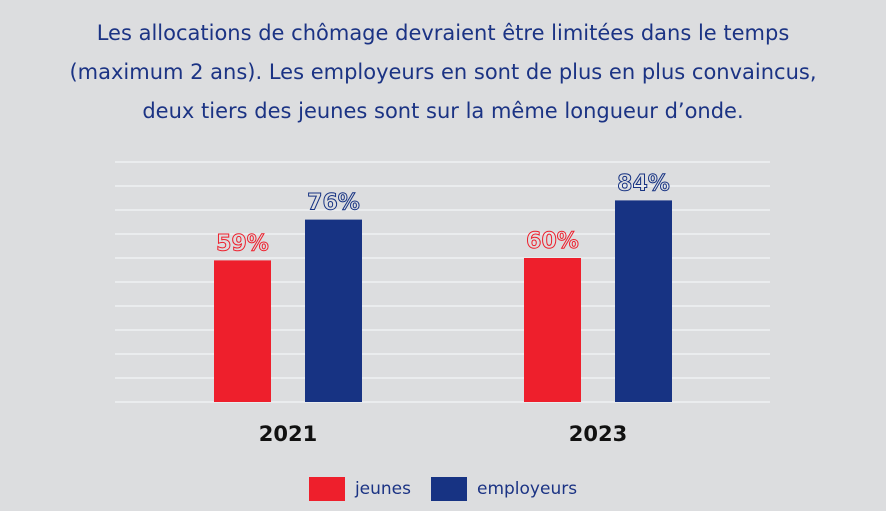 The image size is (886, 511). What do you see at coordinates (333, 310) in the screenshot?
I see `bar-employeurs-2021` at bounding box center [333, 310].